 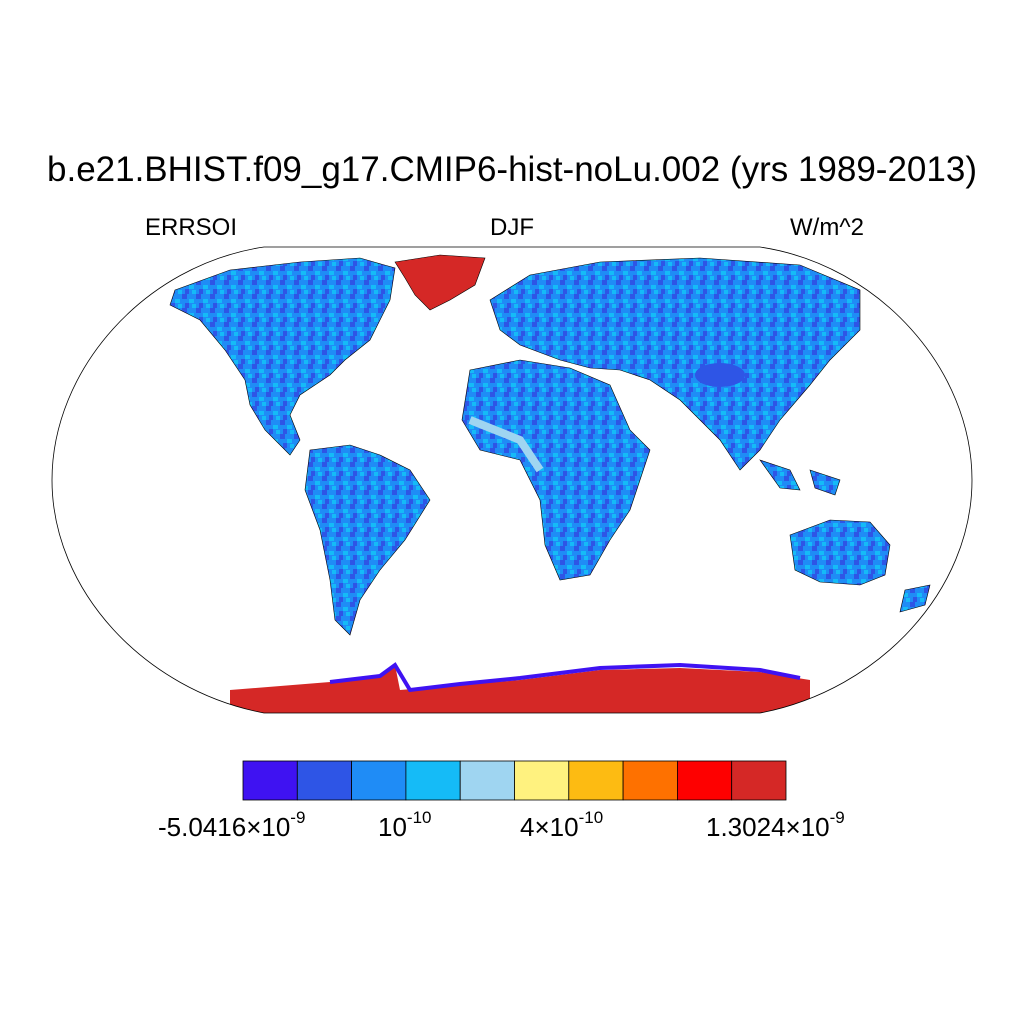 I want to click on antarctica, so click(x=520, y=689).